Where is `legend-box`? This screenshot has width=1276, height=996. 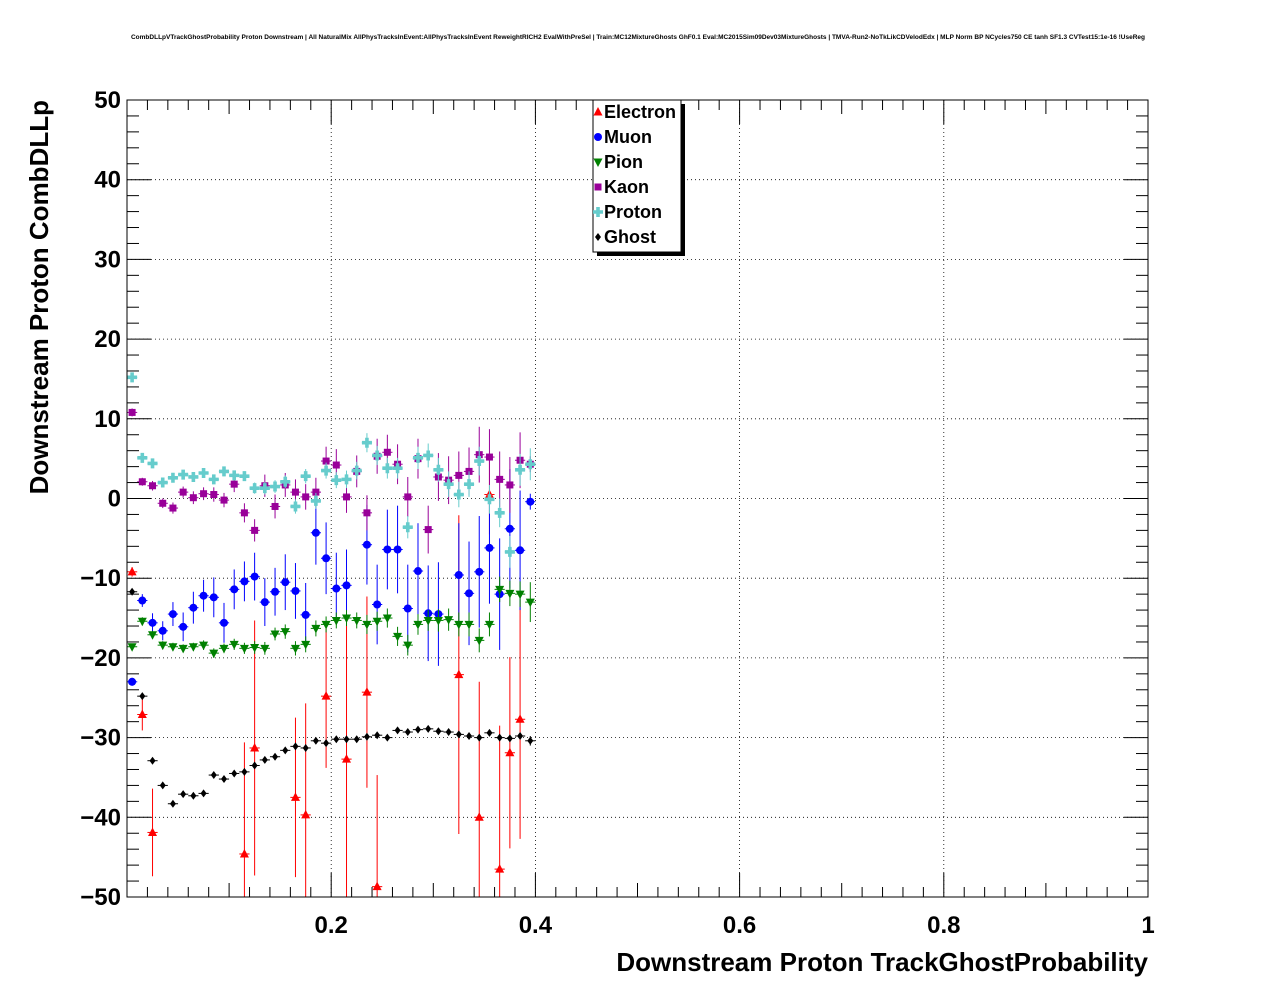 legend-box is located at coordinates (637, 176).